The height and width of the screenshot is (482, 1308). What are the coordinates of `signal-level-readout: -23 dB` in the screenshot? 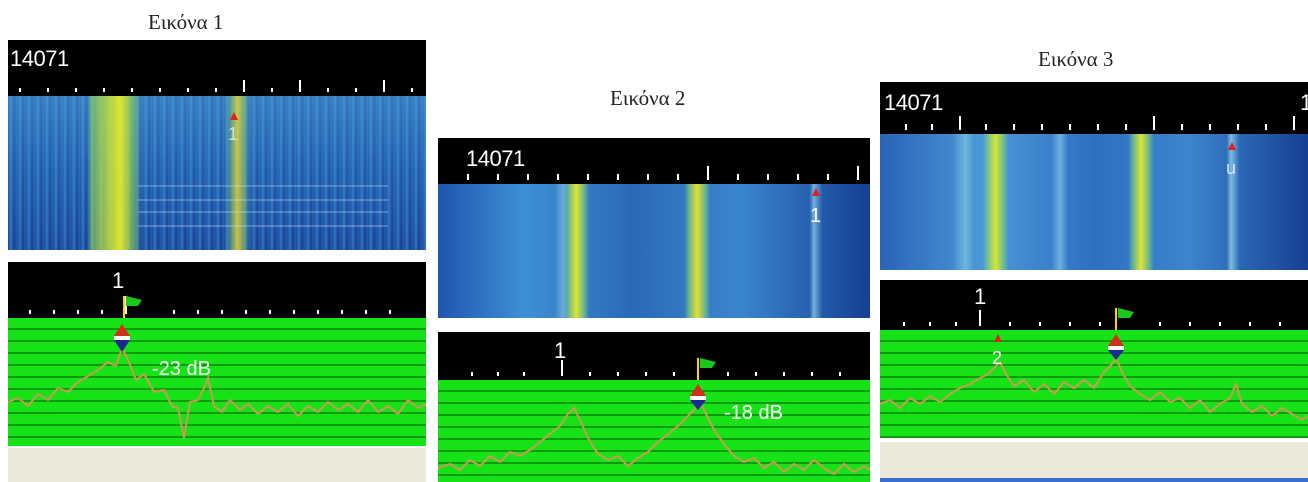 It's located at (181, 369).